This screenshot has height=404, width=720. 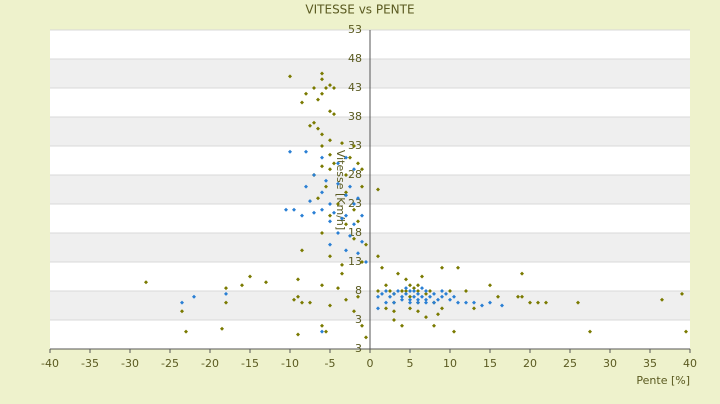 What do you see at coordinates (663, 380) in the screenshot?
I see `x-axis-title: Pente [%]` at bounding box center [663, 380].